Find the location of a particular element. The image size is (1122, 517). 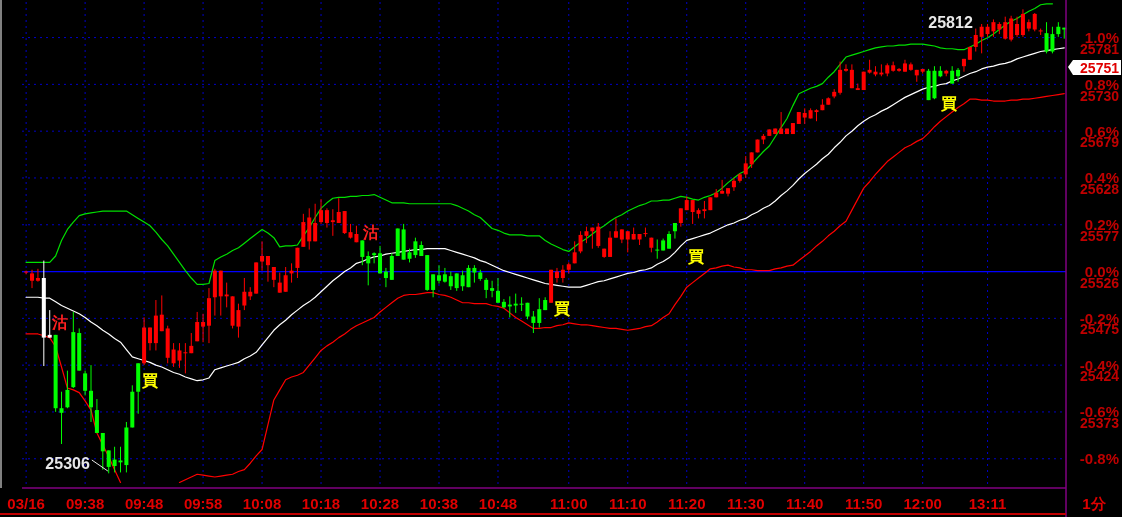

x-tick-label: 09:58 is located at coordinates (203, 503).